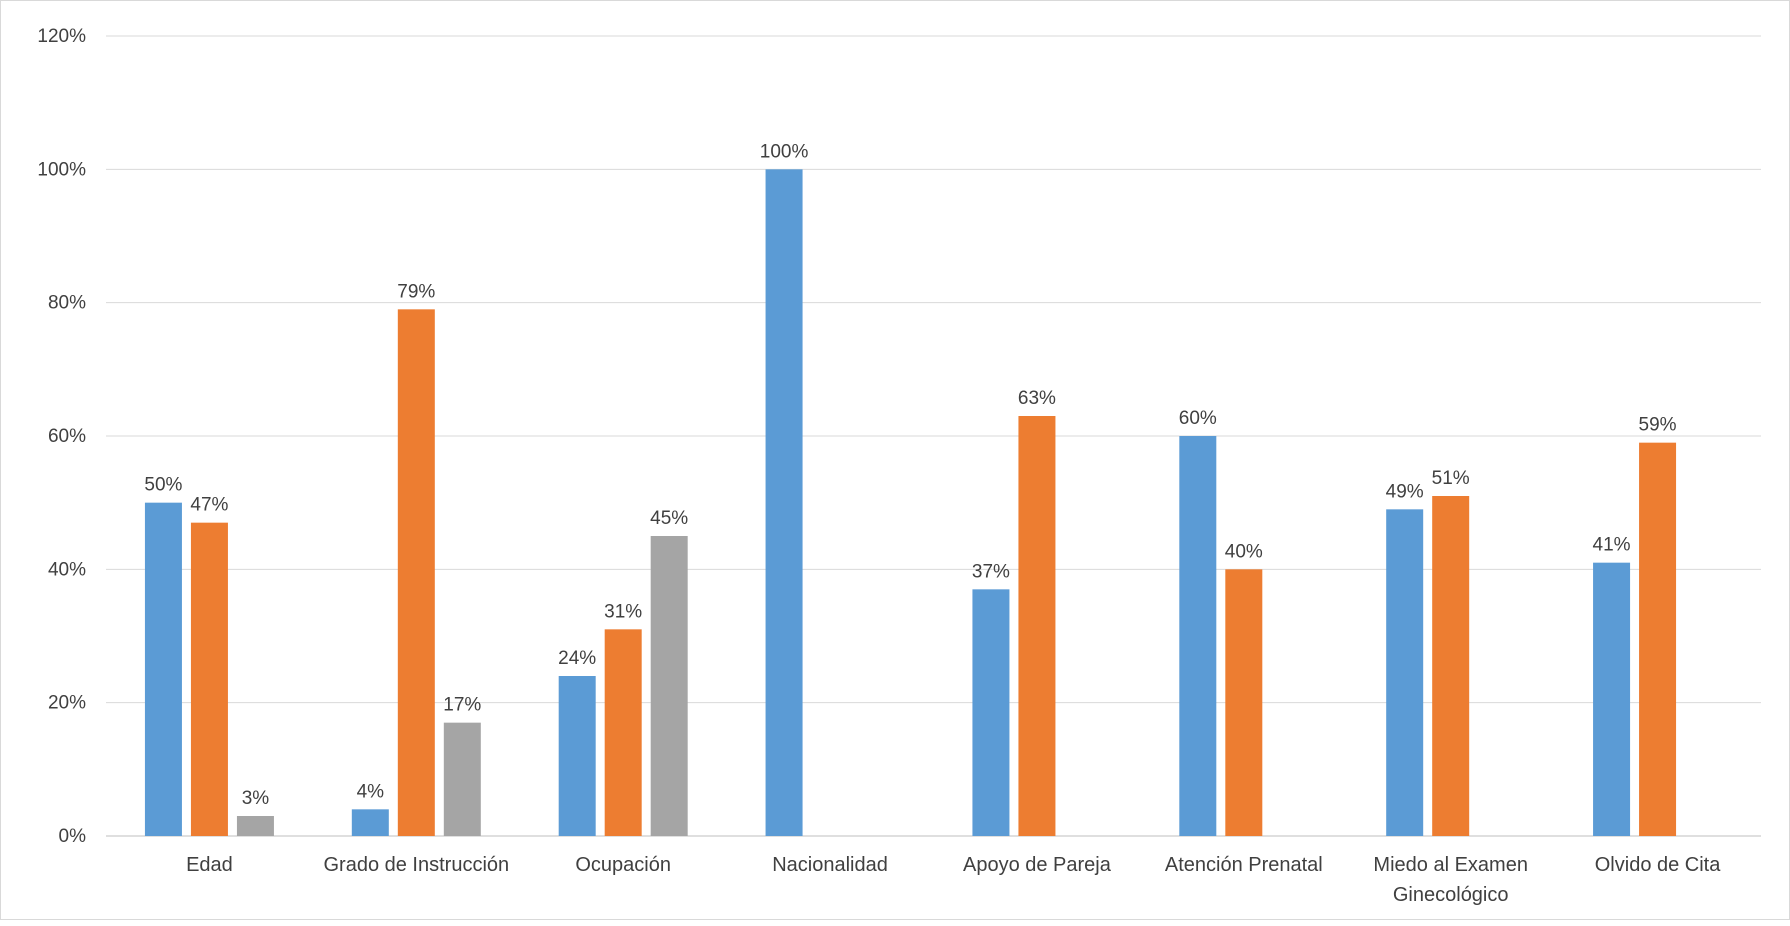 This screenshot has width=1790, height=926. Describe the element at coordinates (623, 865) in the screenshot. I see `x-tick-label: Ocupación` at that location.